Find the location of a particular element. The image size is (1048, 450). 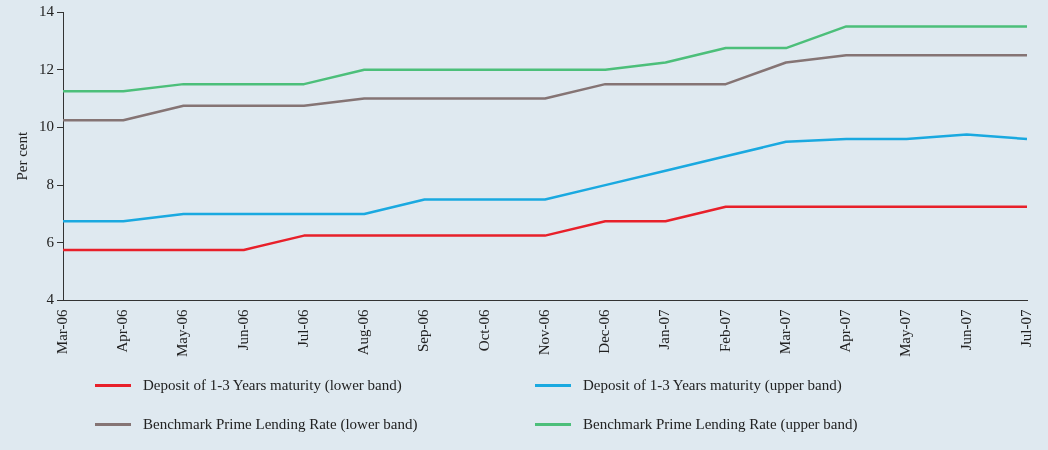

y-tick-label: 8 is located at coordinates (50, 184).